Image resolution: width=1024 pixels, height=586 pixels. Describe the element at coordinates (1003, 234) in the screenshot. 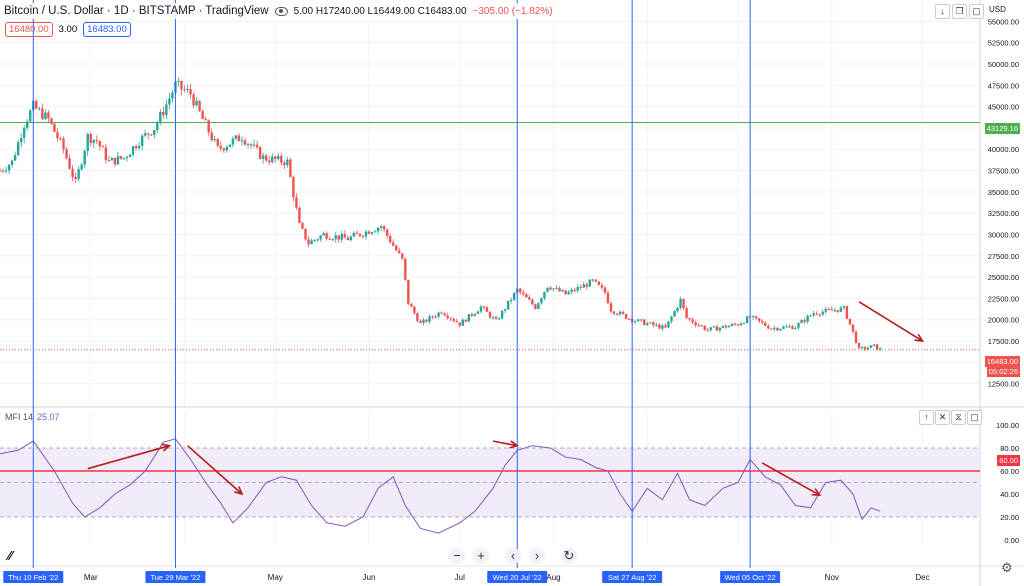

I see `price-tick-label: 30000.00` at that location.